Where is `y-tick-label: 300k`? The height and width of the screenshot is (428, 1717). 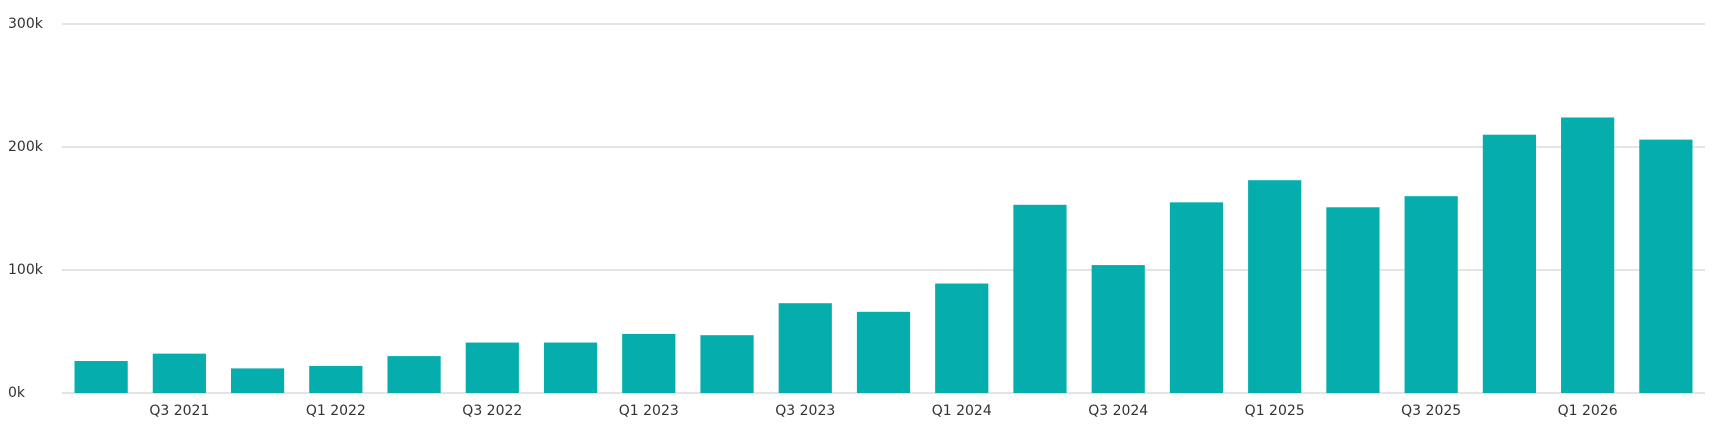
y-tick-label: 300k is located at coordinates (26, 24).